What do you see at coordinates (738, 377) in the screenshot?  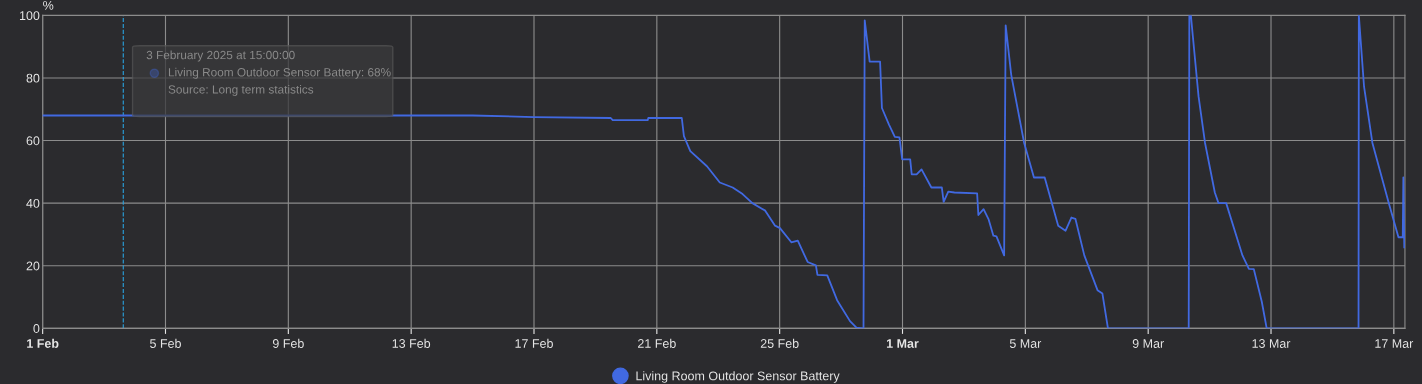 I see `legend-label: Living Room Outdoor Sensor Battery` at bounding box center [738, 377].